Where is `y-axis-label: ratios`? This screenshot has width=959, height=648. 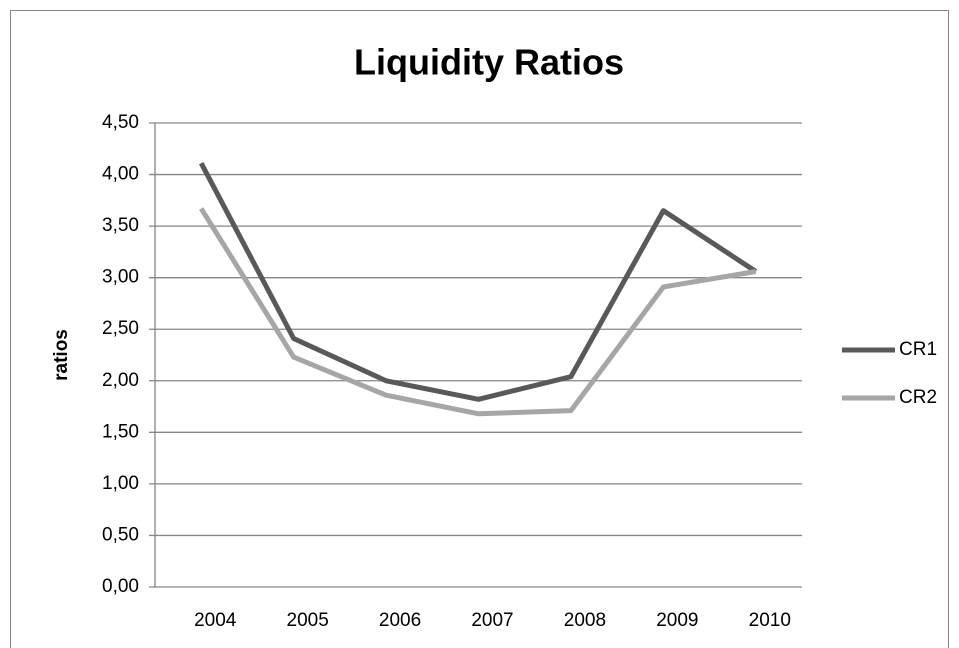 y-axis-label: ratios is located at coordinates (61, 355).